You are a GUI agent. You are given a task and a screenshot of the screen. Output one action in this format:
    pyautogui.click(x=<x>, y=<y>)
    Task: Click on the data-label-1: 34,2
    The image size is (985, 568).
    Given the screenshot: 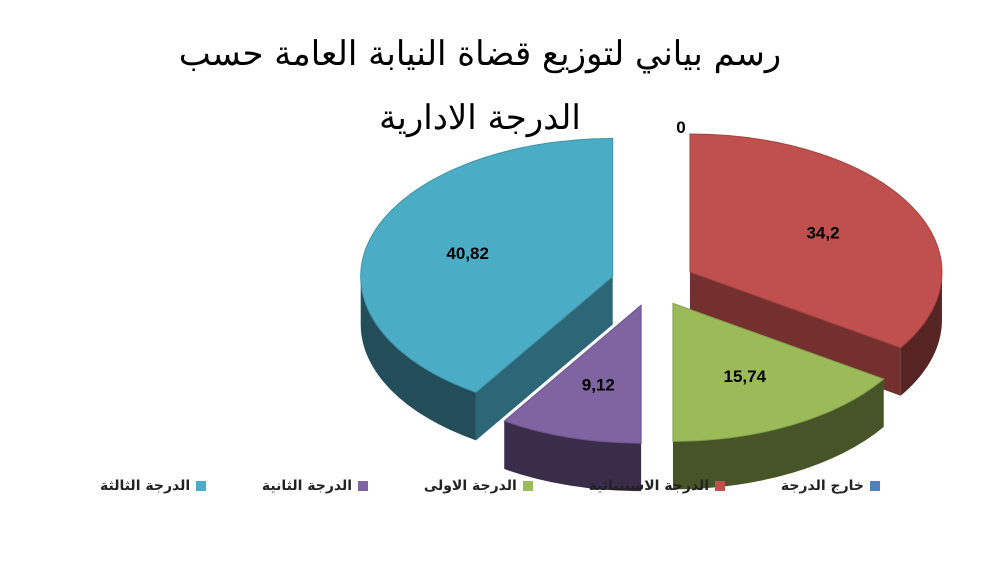 What is the action you would take?
    pyautogui.click(x=822, y=233)
    